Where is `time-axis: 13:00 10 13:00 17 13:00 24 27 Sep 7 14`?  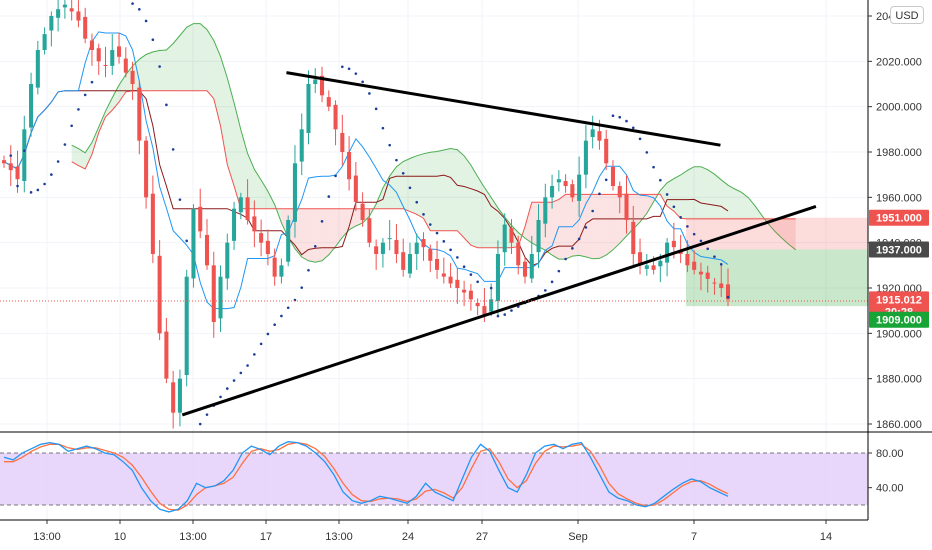
time-axis: 13:00 10 13:00 17 13:00 24 27 Sep 7 14 is located at coordinates (432, 531).